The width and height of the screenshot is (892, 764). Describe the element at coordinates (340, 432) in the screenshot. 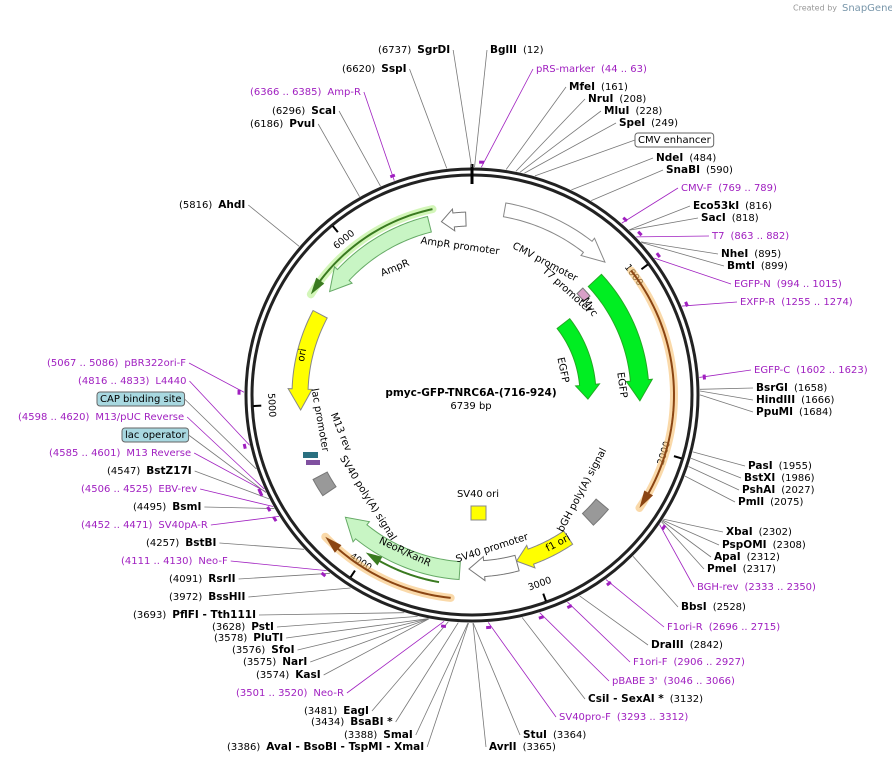

I see `feature-label: M13 rev` at that location.